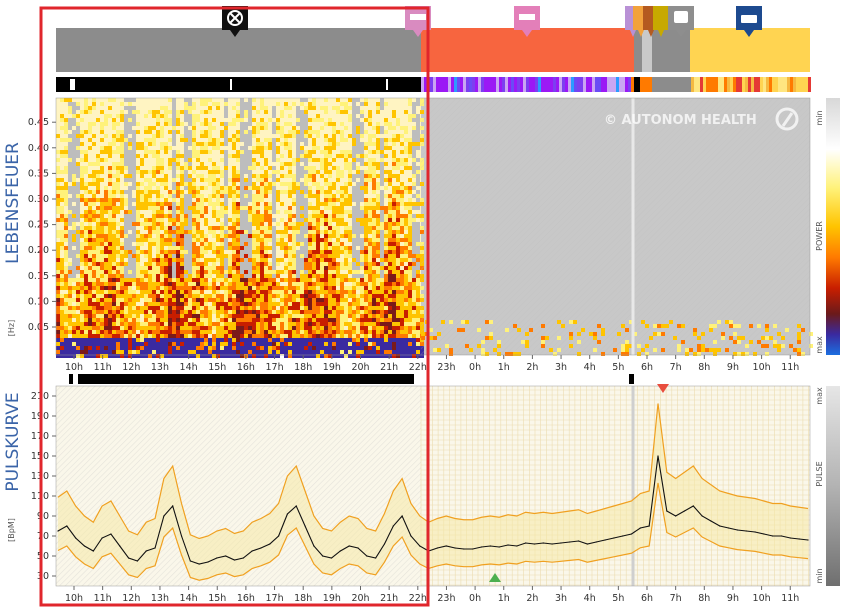 The width and height of the screenshot is (851, 609). What do you see at coordinates (681, 21) in the screenshot?
I see `bus-icon` at bounding box center [681, 21].